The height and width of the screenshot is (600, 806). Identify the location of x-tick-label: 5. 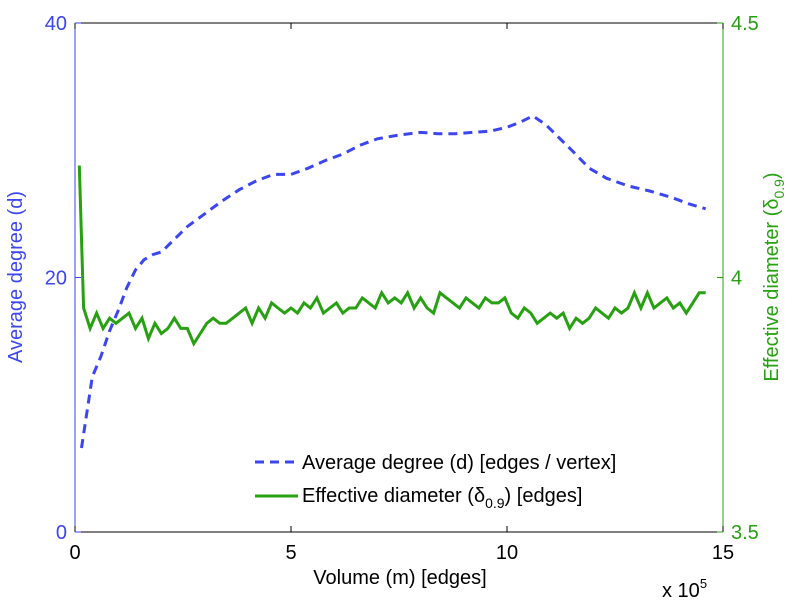
(290, 553).